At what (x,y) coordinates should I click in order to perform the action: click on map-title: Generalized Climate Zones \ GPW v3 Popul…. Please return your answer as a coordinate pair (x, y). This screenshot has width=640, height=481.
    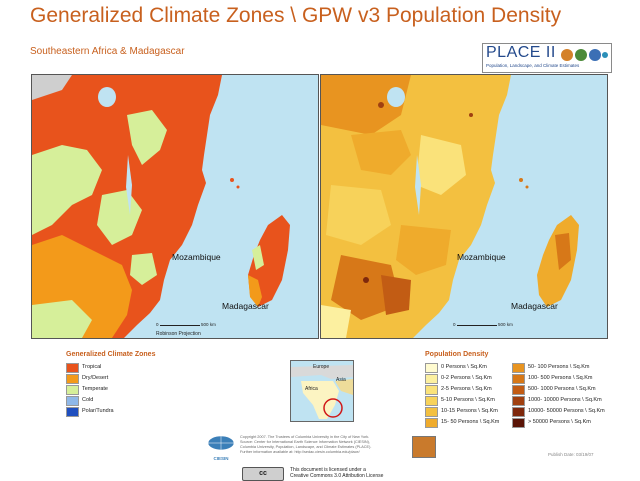
    Looking at the image, I should click on (296, 15).